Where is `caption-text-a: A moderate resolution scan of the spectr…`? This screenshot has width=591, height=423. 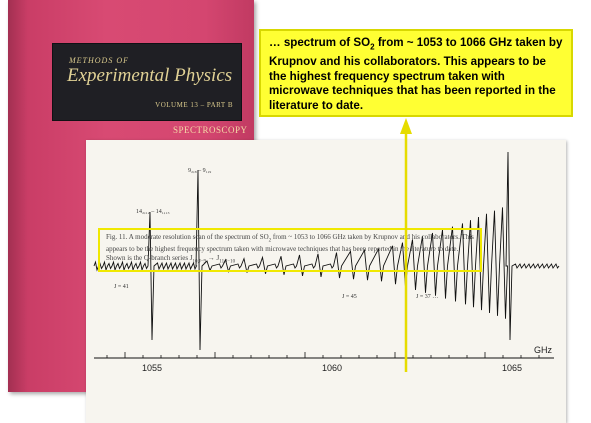
caption-text-a: A moderate resolution scan of the spectr… is located at coordinates (198, 237).